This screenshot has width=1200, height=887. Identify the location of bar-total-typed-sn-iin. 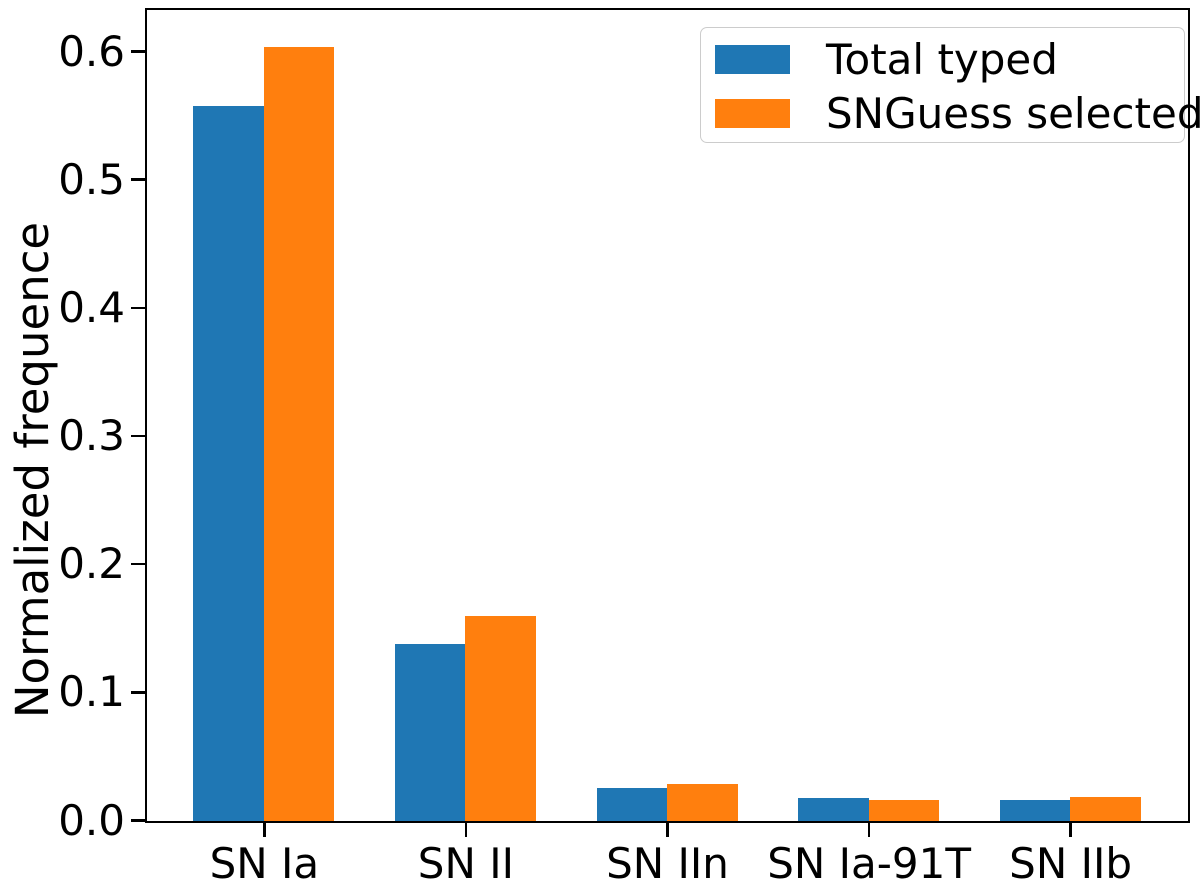
(631, 804).